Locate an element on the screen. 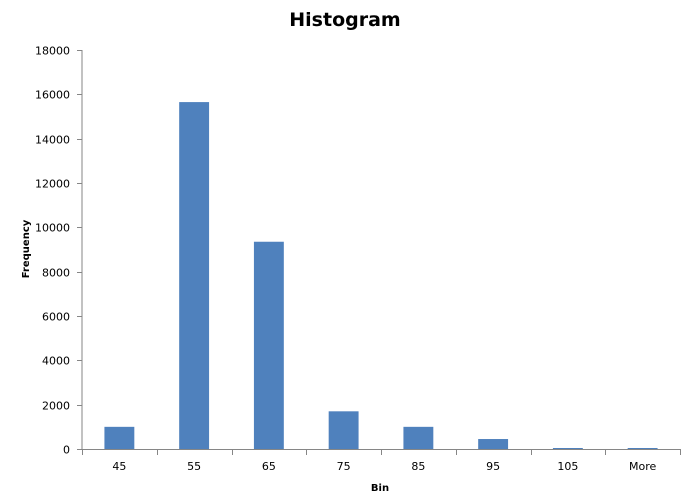 The height and width of the screenshot is (504, 682). x-tick-label: 105 is located at coordinates (567, 466).